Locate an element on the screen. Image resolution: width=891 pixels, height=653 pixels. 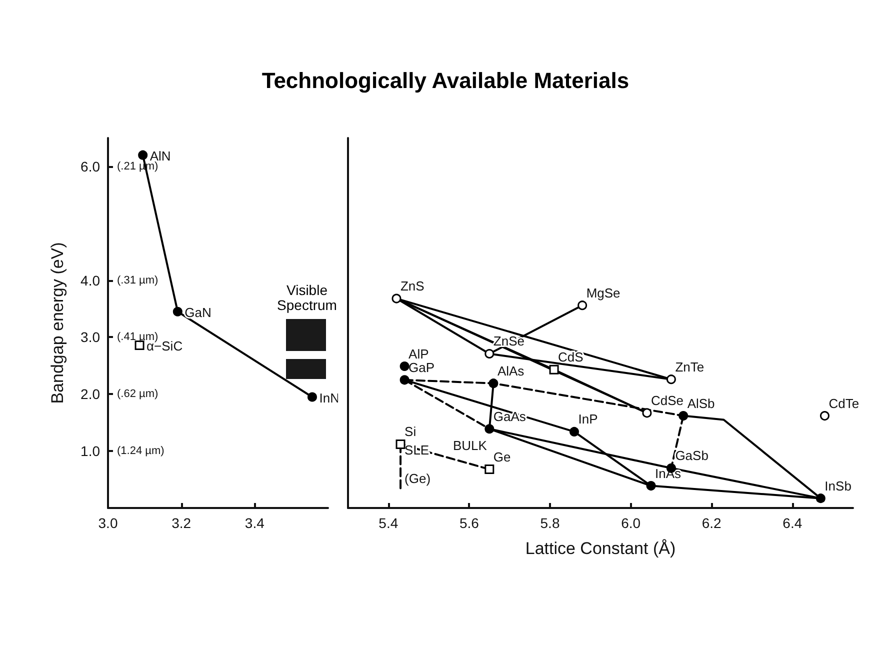
annotation: AlP is located at coordinates (418, 354).